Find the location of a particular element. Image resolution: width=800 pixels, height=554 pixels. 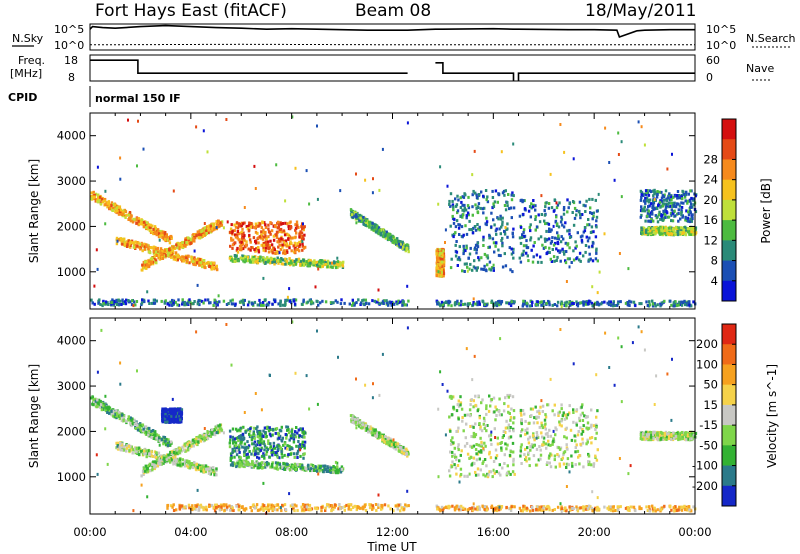

beam-title: Beam 08 is located at coordinates (393, 11).